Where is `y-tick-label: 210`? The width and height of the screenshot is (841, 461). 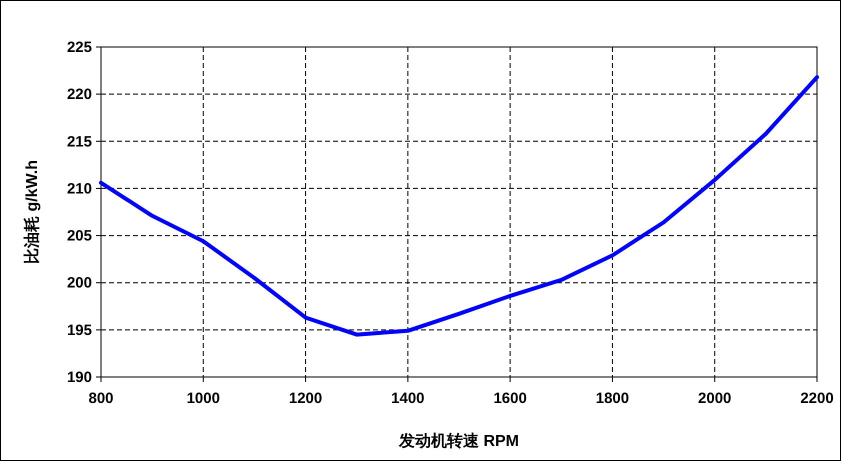 y-tick-label: 210 is located at coordinates (79, 189).